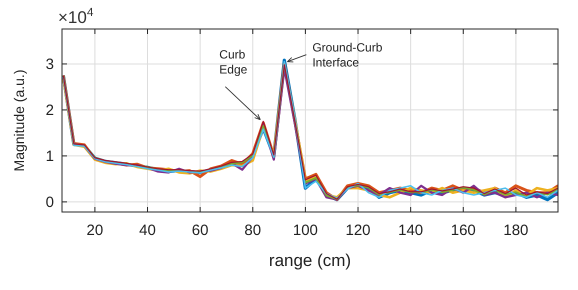 Image resolution: width=578 pixels, height=290 pixels. Describe the element at coordinates (50, 157) in the screenshot. I see `y-tick-label: 1` at that location.